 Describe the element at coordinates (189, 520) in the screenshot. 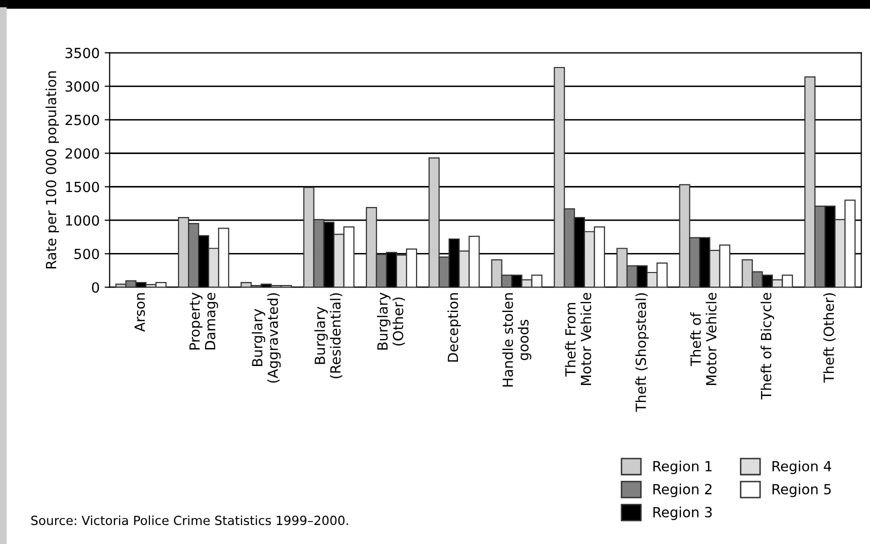

I see `source-note: Source: Victoria Police Crime Statistics 1999–2000.` at that location.